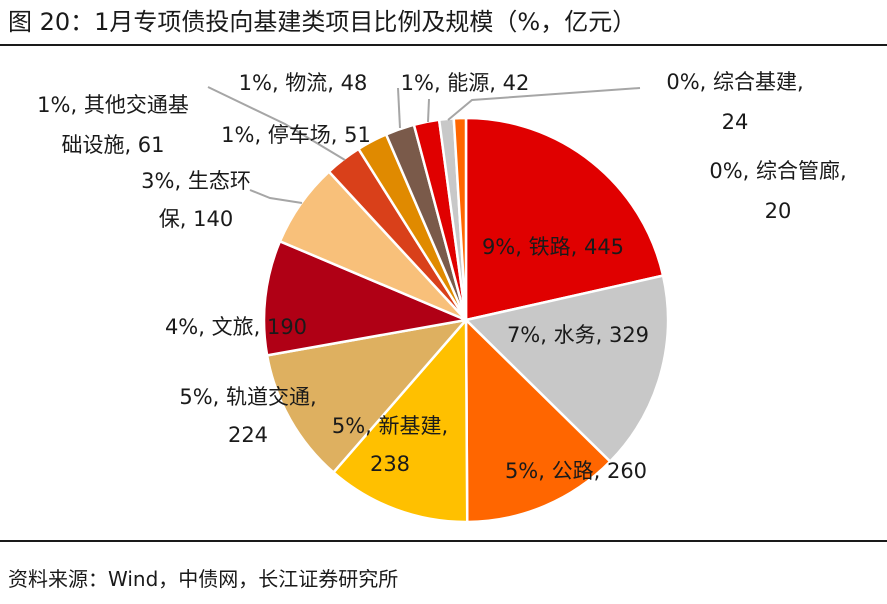  I want to click on slice-label-1: 9%, 铁路, 445, so click(553, 247).